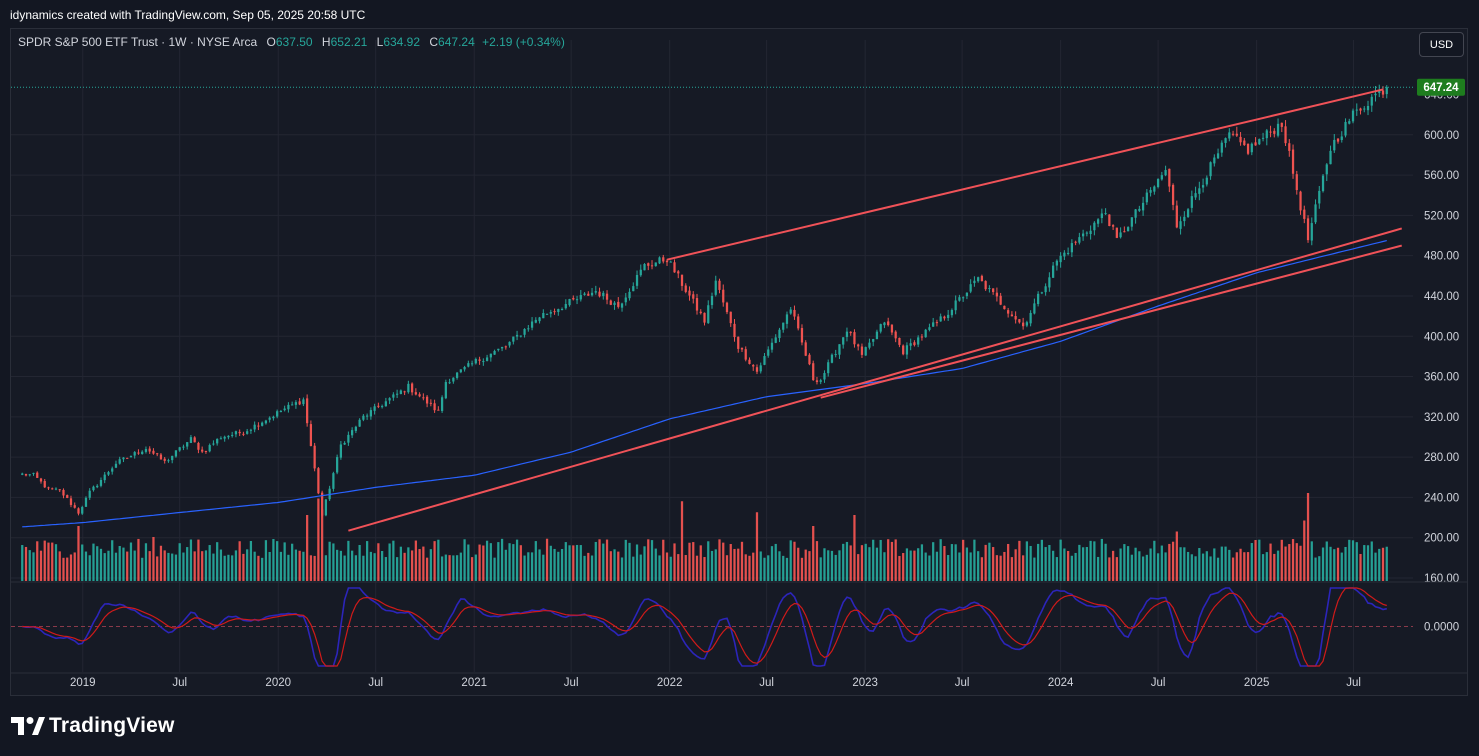 The image size is (1479, 756). Describe the element at coordinates (434, 42) in the screenshot. I see `close-label: C` at that location.